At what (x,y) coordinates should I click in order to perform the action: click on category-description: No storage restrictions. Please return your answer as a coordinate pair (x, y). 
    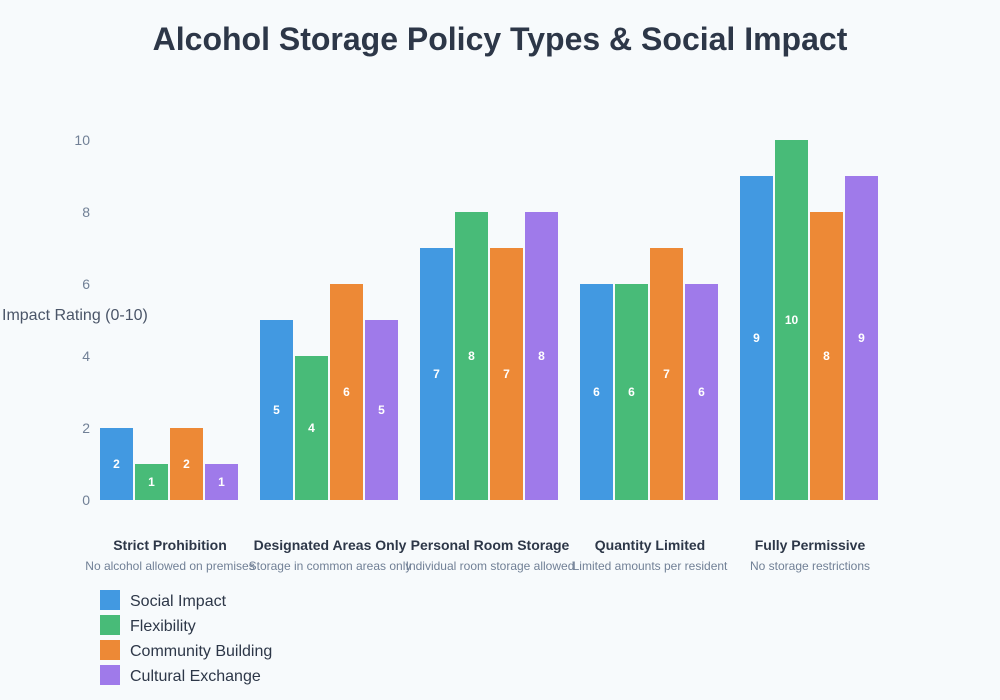
    Looking at the image, I should click on (810, 566).